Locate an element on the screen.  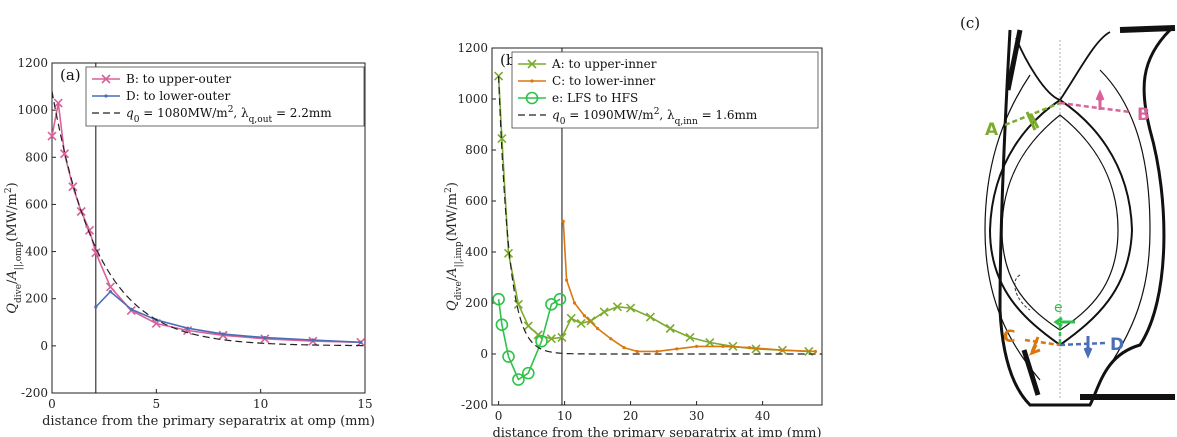
flow-D-line is located at coordinates (1082, 344).